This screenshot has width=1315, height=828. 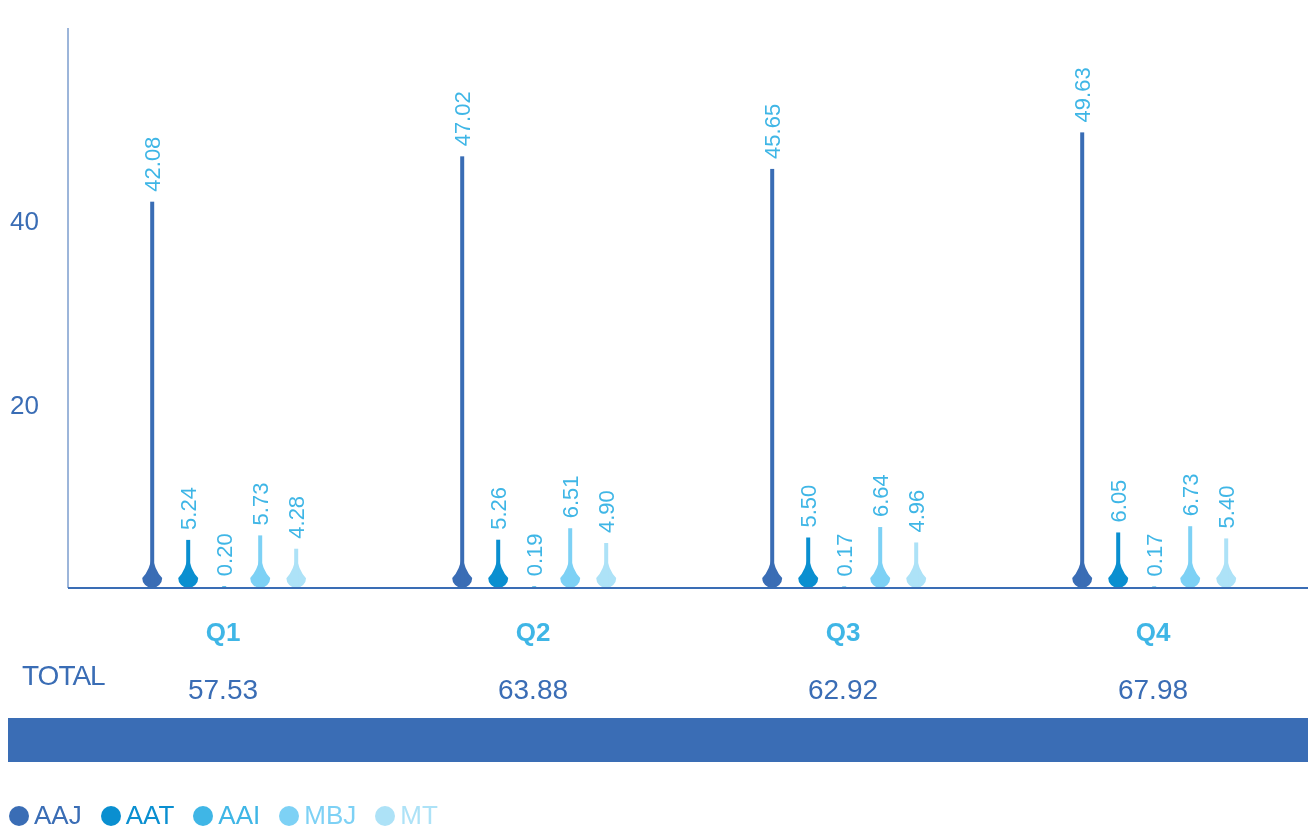 What do you see at coordinates (570, 497) in the screenshot?
I see `data-label: 6.51` at bounding box center [570, 497].